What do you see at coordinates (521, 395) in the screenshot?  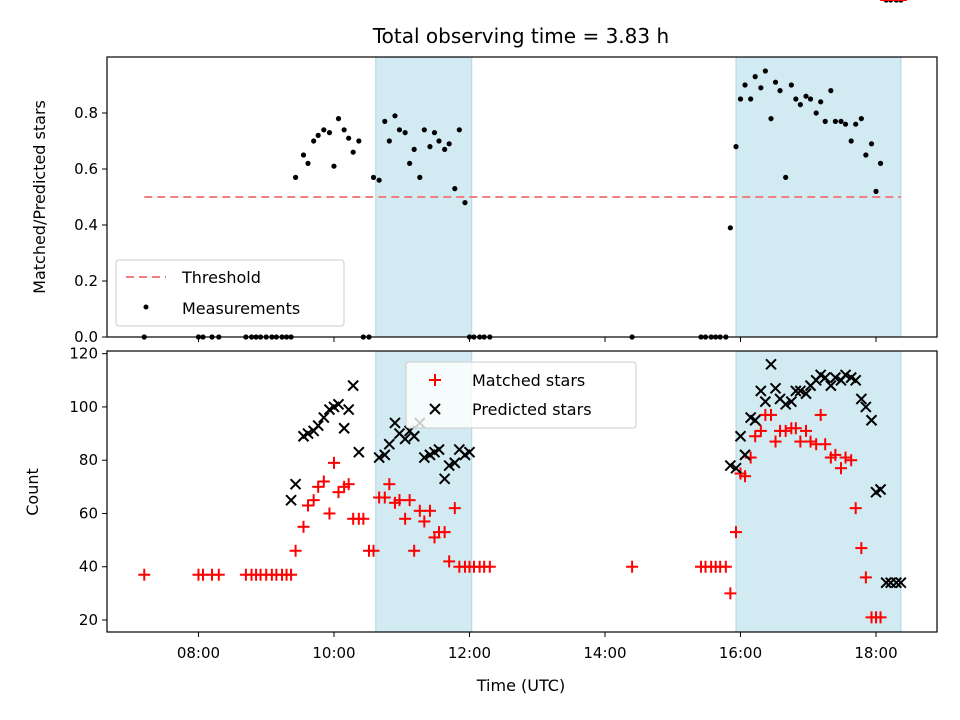 I see `bottom-legend: Matched stars Predicted stars` at bounding box center [521, 395].